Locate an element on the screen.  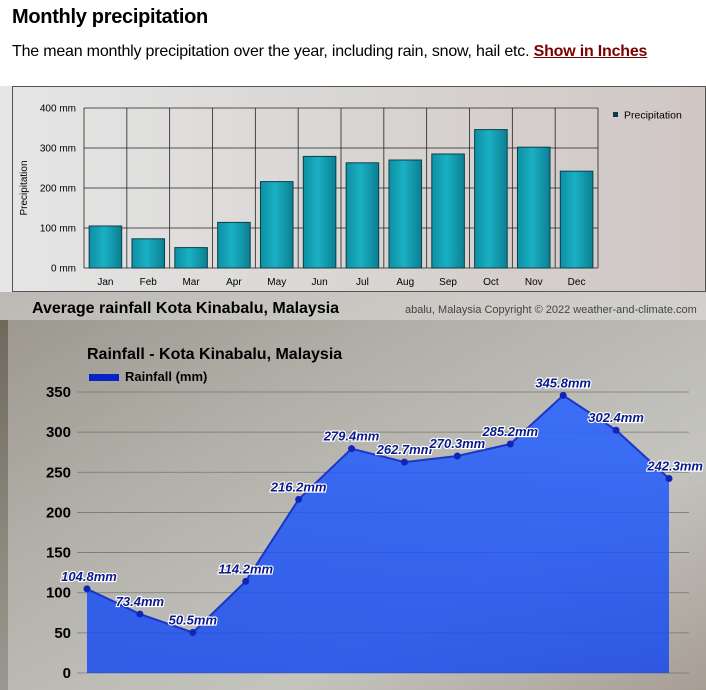
bar-dec is located at coordinates (576, 219).